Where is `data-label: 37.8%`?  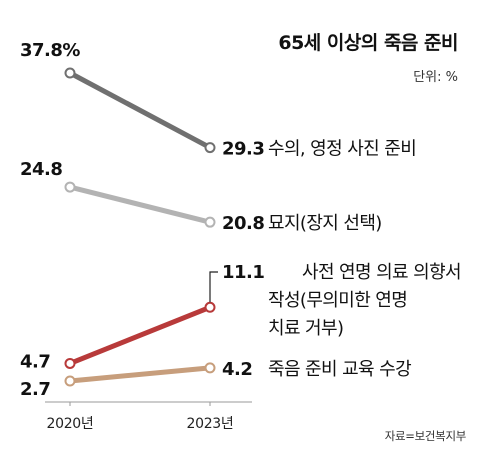
data-label: 37.8% is located at coordinates (50, 50).